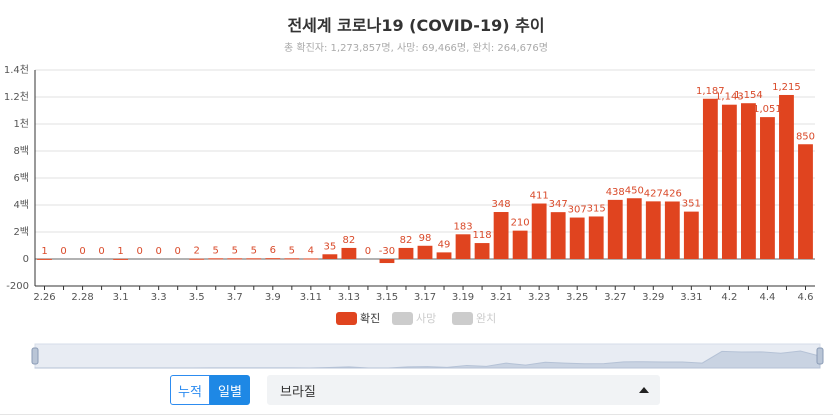  What do you see at coordinates (672, 230) in the screenshot?
I see `bar-3.30` at bounding box center [672, 230].